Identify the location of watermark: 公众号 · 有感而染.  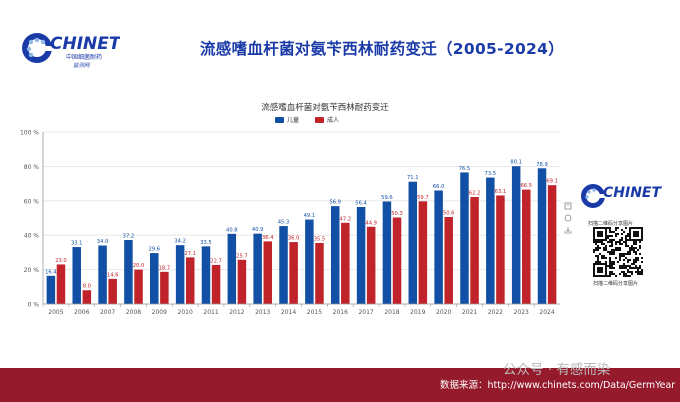
(557, 370).